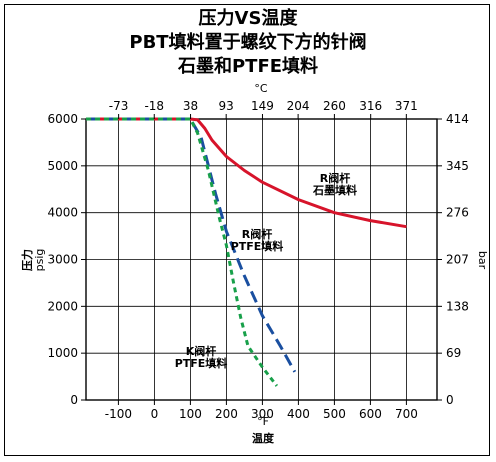 This screenshot has width=496, height=462. What do you see at coordinates (62, 166) in the screenshot?
I see `y-left-tick-label: 5000` at bounding box center [62, 166].